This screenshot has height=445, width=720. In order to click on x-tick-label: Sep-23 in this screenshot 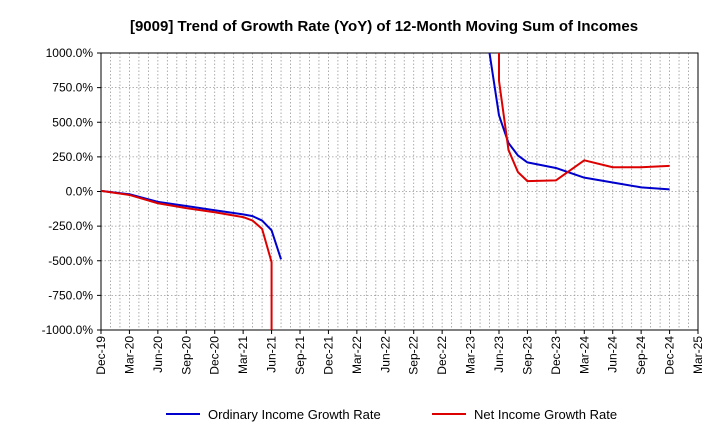, I will do `click(527, 355)`.